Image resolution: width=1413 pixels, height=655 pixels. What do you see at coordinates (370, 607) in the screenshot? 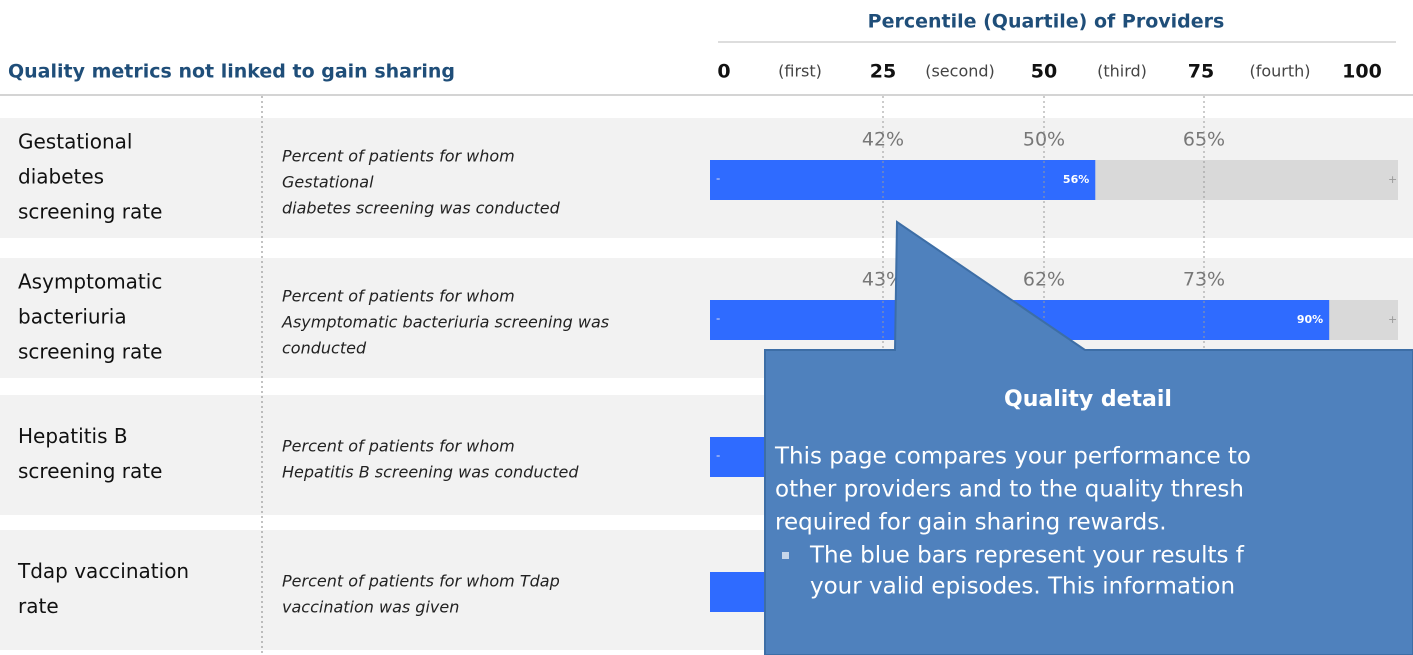
I see `metric-description: vaccination was given` at bounding box center [370, 607].